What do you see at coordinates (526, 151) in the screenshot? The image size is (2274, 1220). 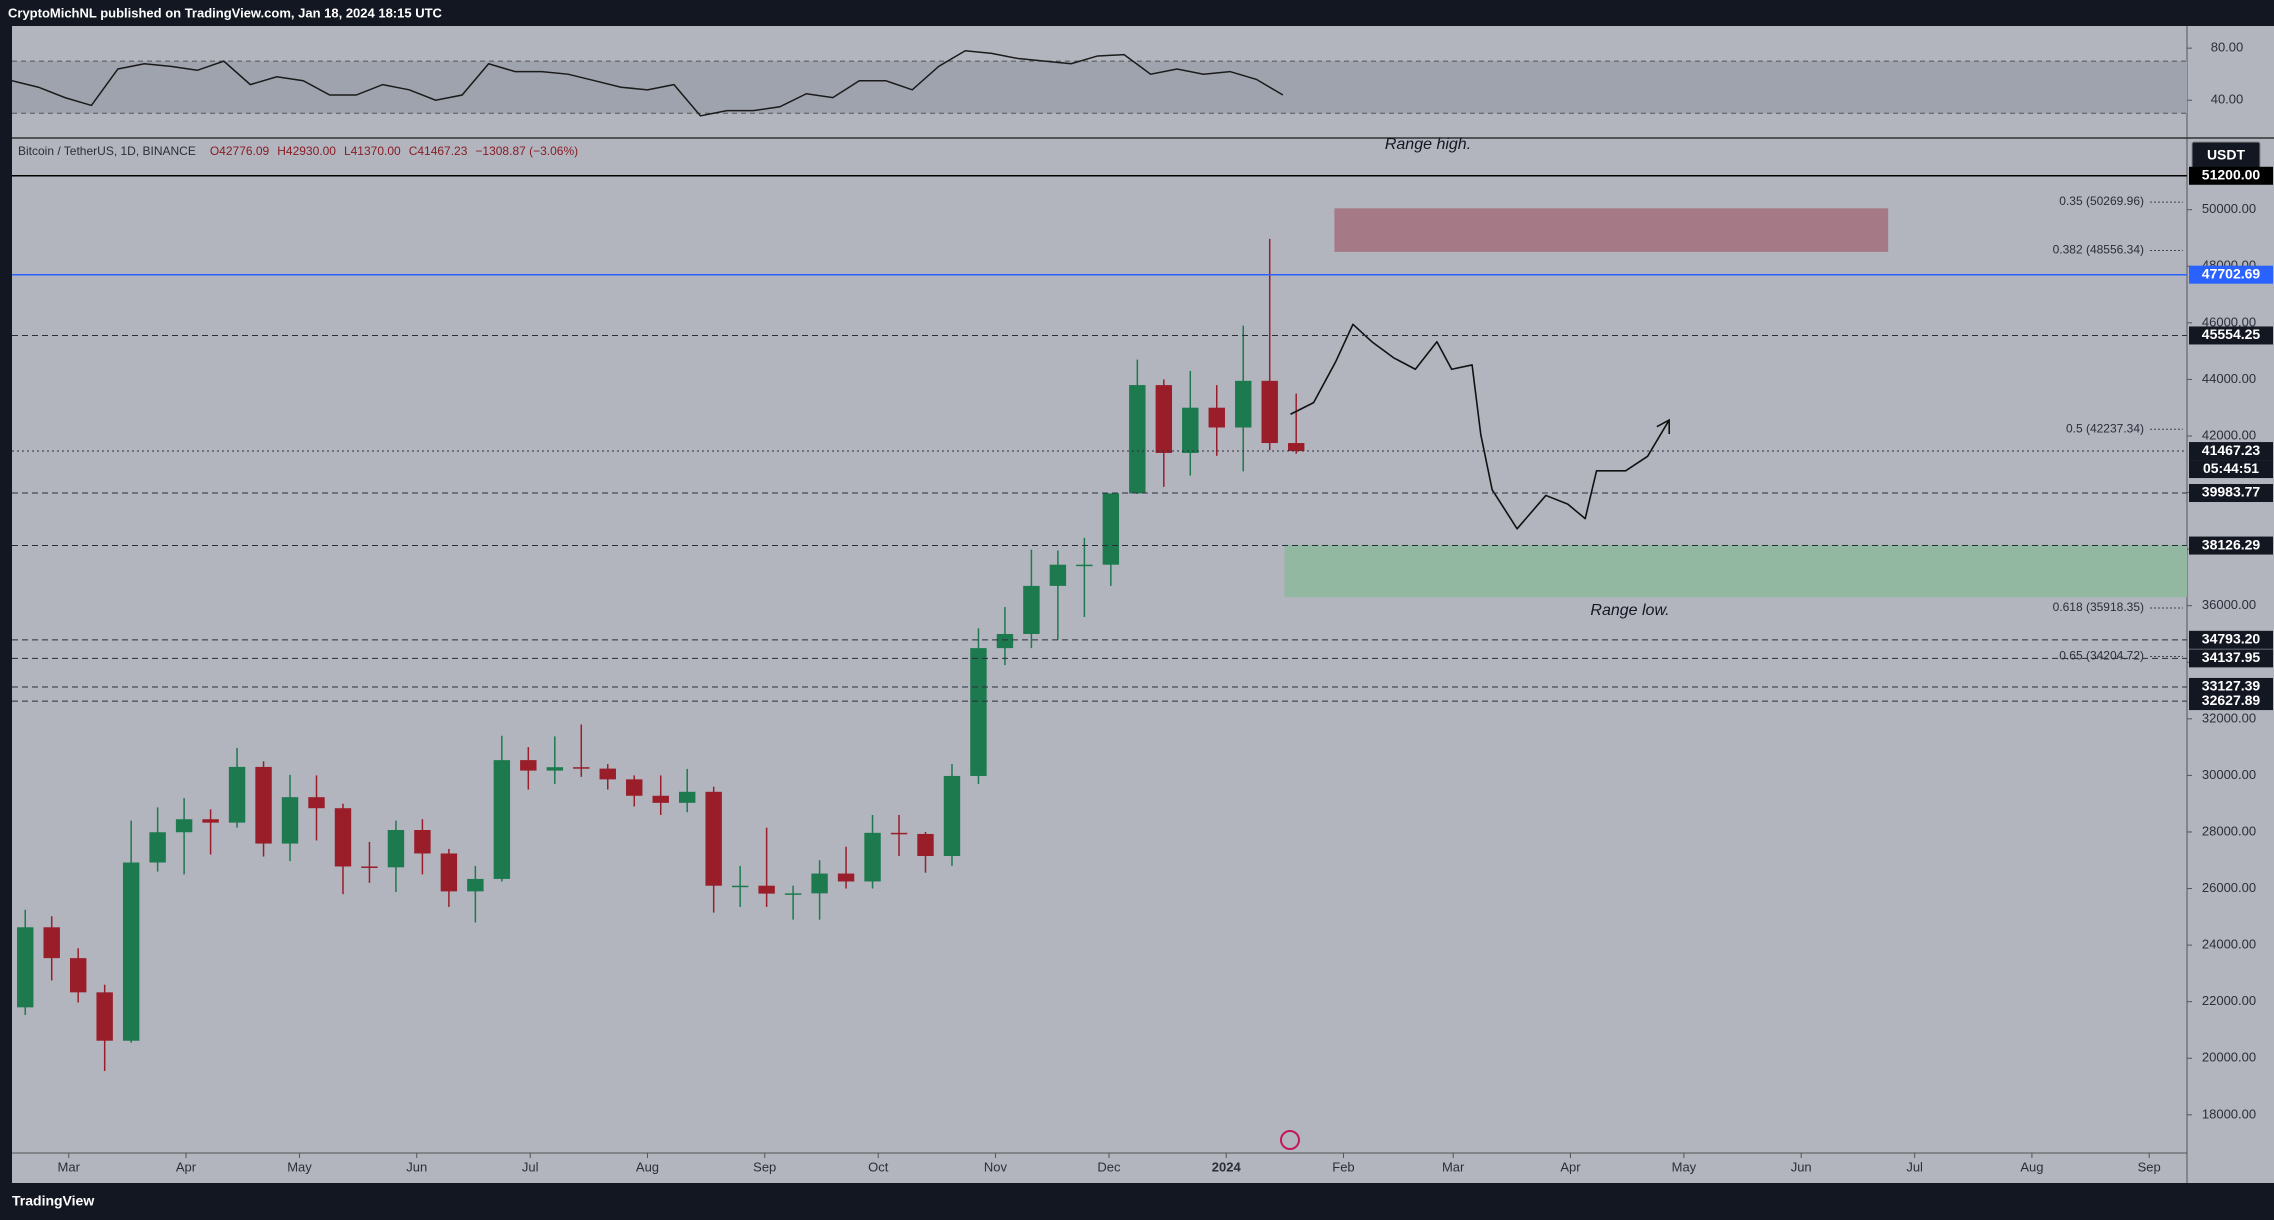 I see `ohlc-change: −1308.87 (−3.06%)` at bounding box center [526, 151].